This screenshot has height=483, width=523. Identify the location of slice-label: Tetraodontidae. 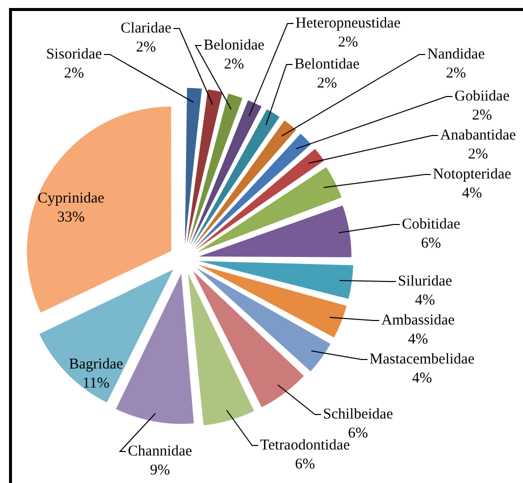
(305, 445).